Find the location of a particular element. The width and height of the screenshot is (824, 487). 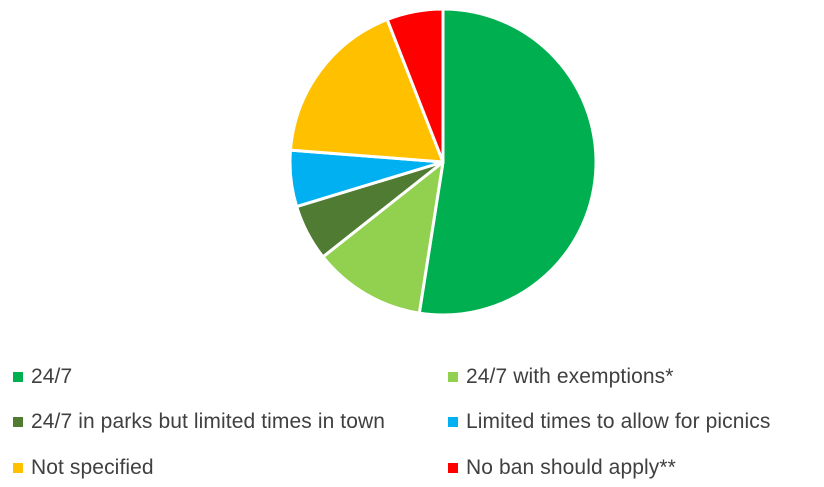

legend-item-24-7-with-exemptions: 24/7 with exemptions* is located at coordinates (561, 377).